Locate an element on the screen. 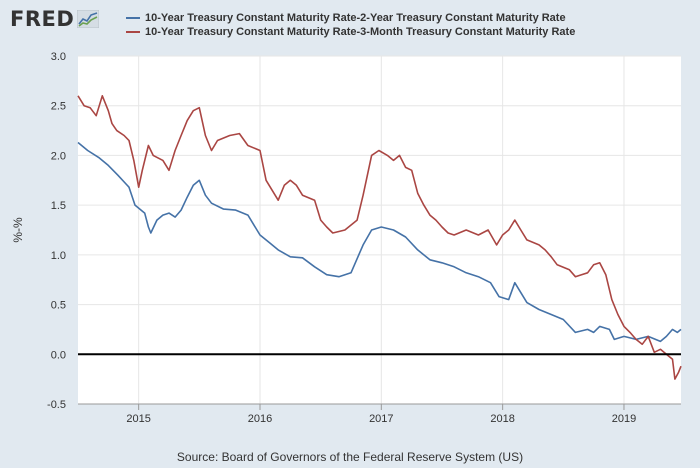 This screenshot has height=468, width=700. y-tick-label: 2.5 is located at coordinates (58, 107).